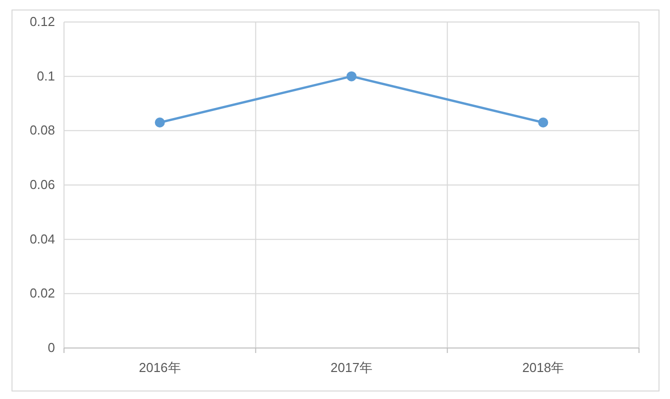 This screenshot has width=670, height=399. Describe the element at coordinates (42, 184) in the screenshot. I see `y-tick-label: 0.06` at that location.